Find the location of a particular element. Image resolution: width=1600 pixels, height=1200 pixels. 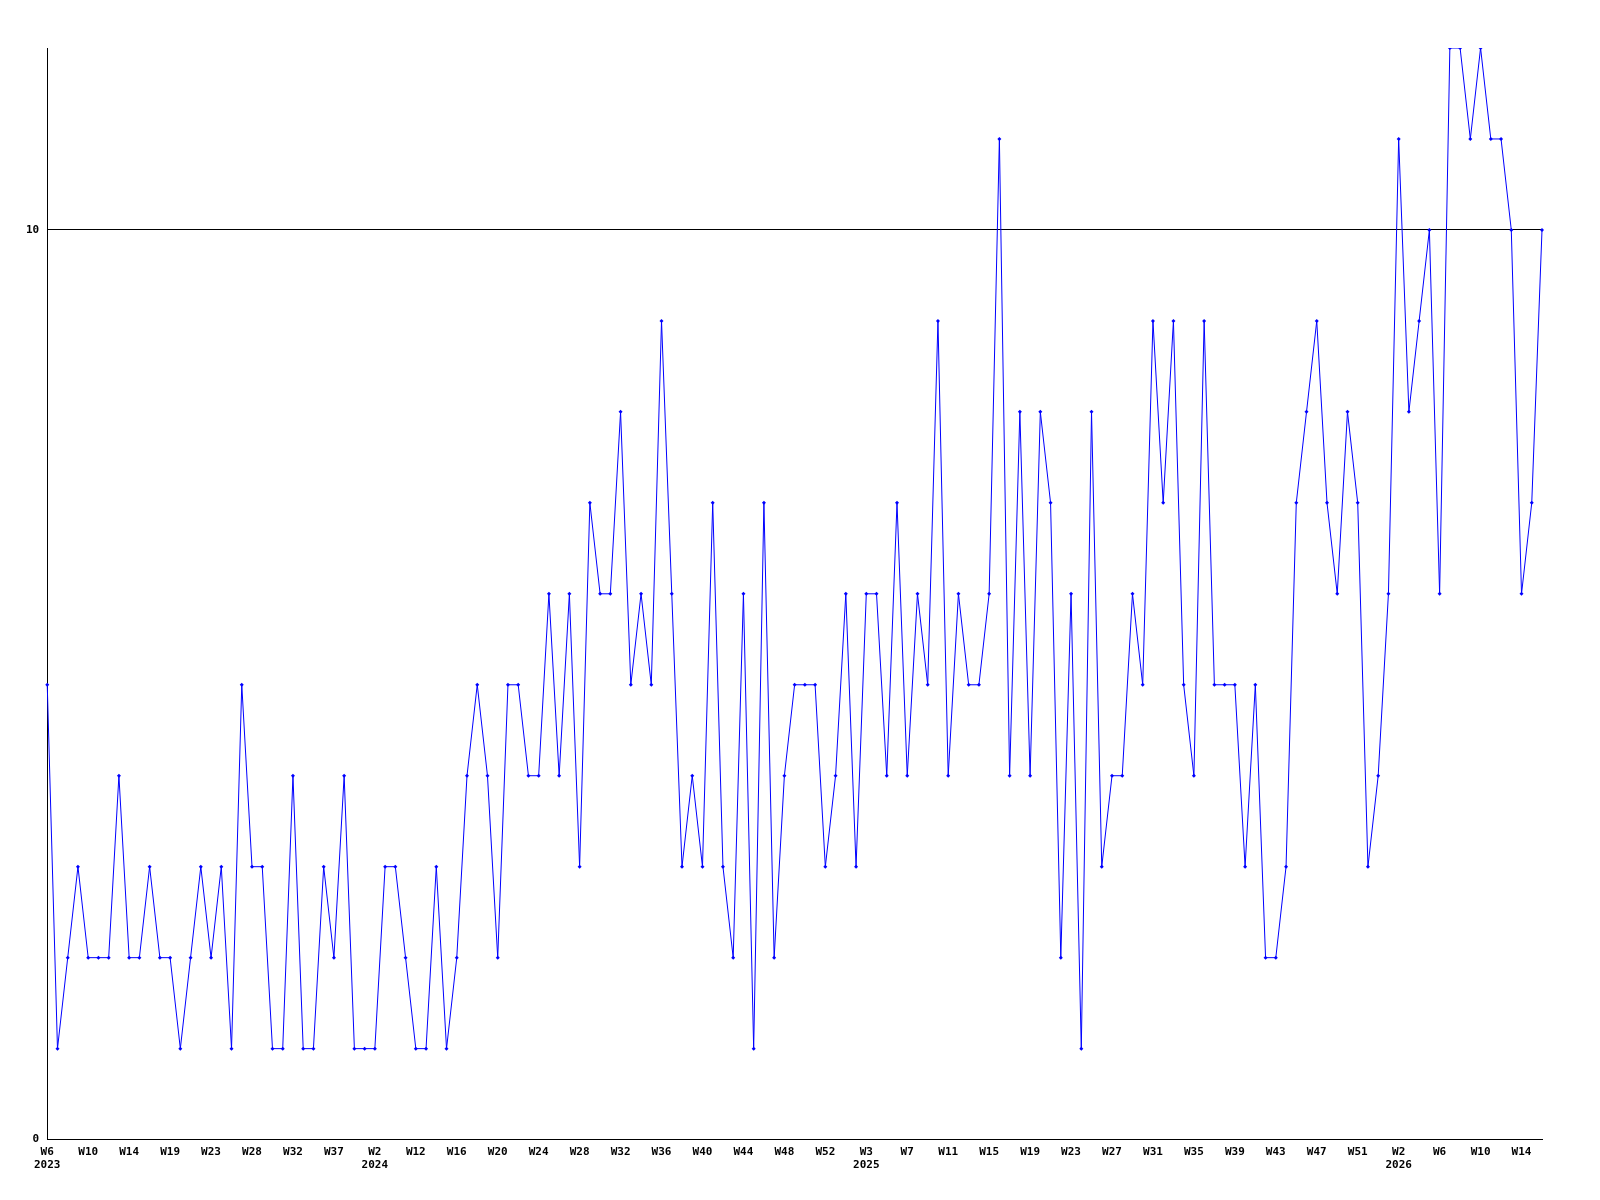

x-tick-label: W37 is located at coordinates (333, 1152).